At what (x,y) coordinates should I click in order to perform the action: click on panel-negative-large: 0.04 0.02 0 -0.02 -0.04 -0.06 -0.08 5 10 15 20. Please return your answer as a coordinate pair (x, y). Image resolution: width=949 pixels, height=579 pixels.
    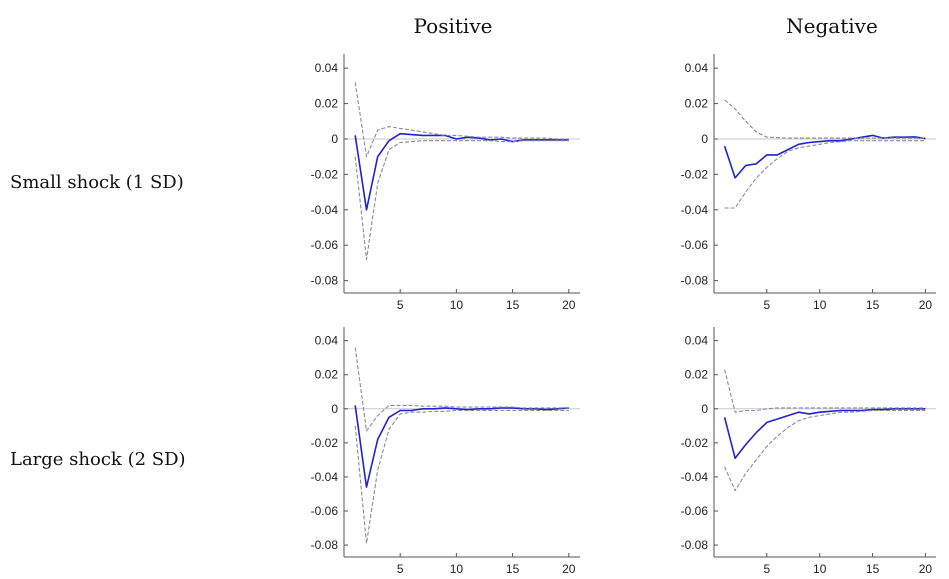
    Looking at the image, I should click on (808, 451).